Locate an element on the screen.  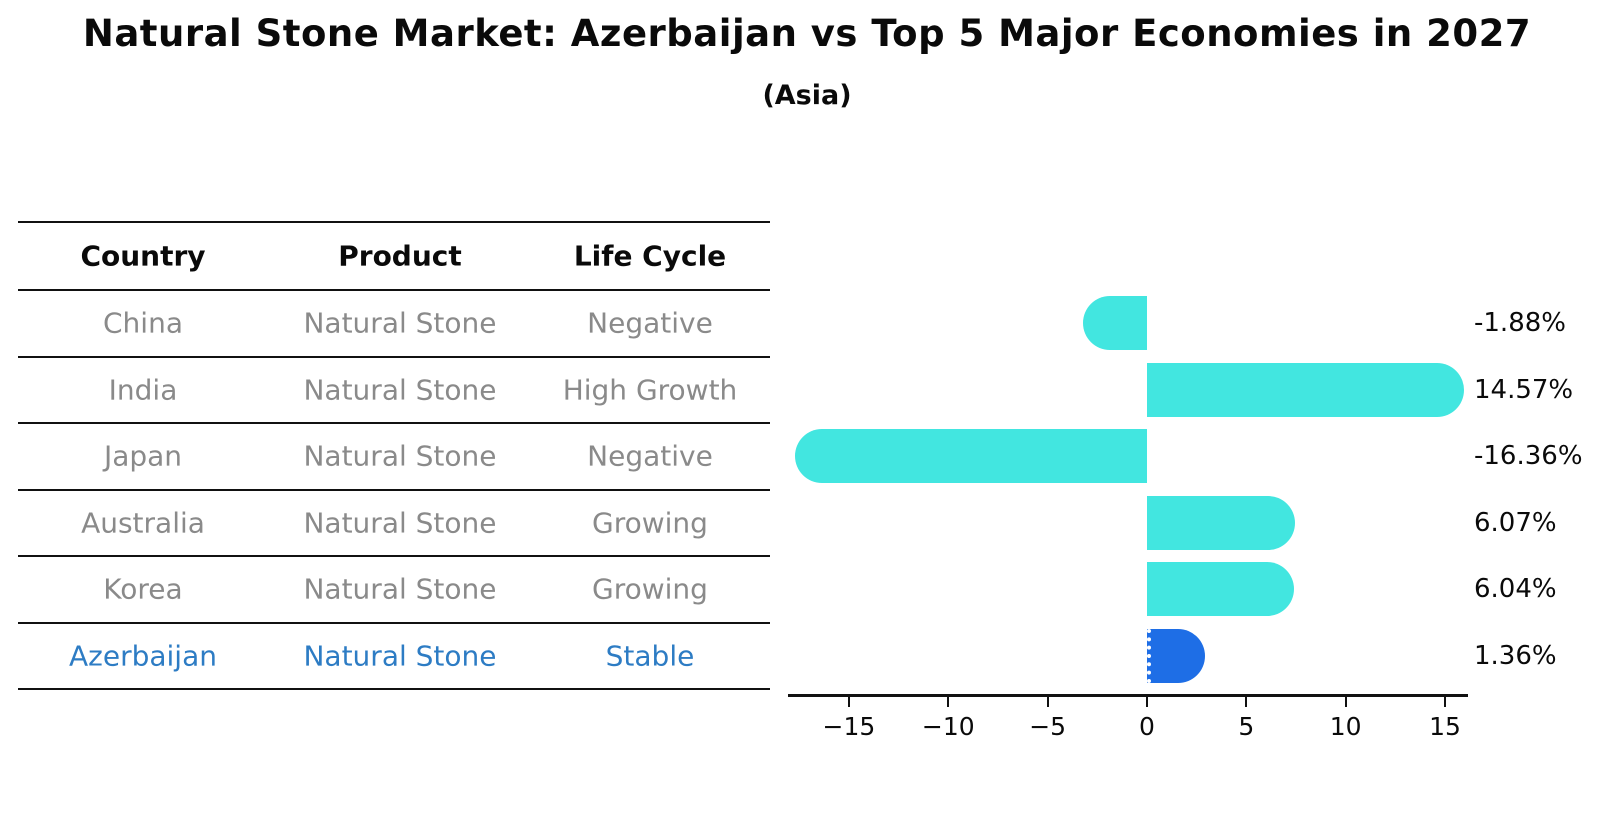
value-label-australia: 6.07% is located at coordinates (1515, 522).